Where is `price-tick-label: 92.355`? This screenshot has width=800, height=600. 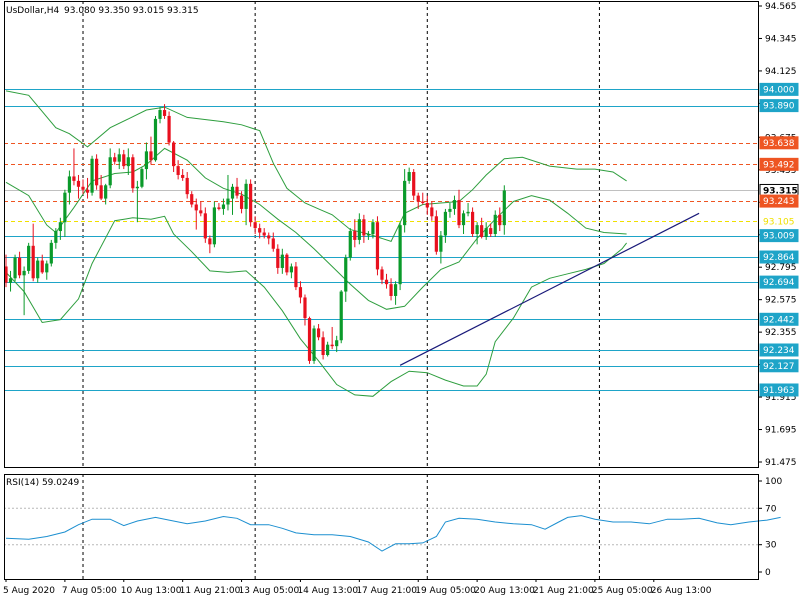 price-tick-label: 92.355 is located at coordinates (781, 333).